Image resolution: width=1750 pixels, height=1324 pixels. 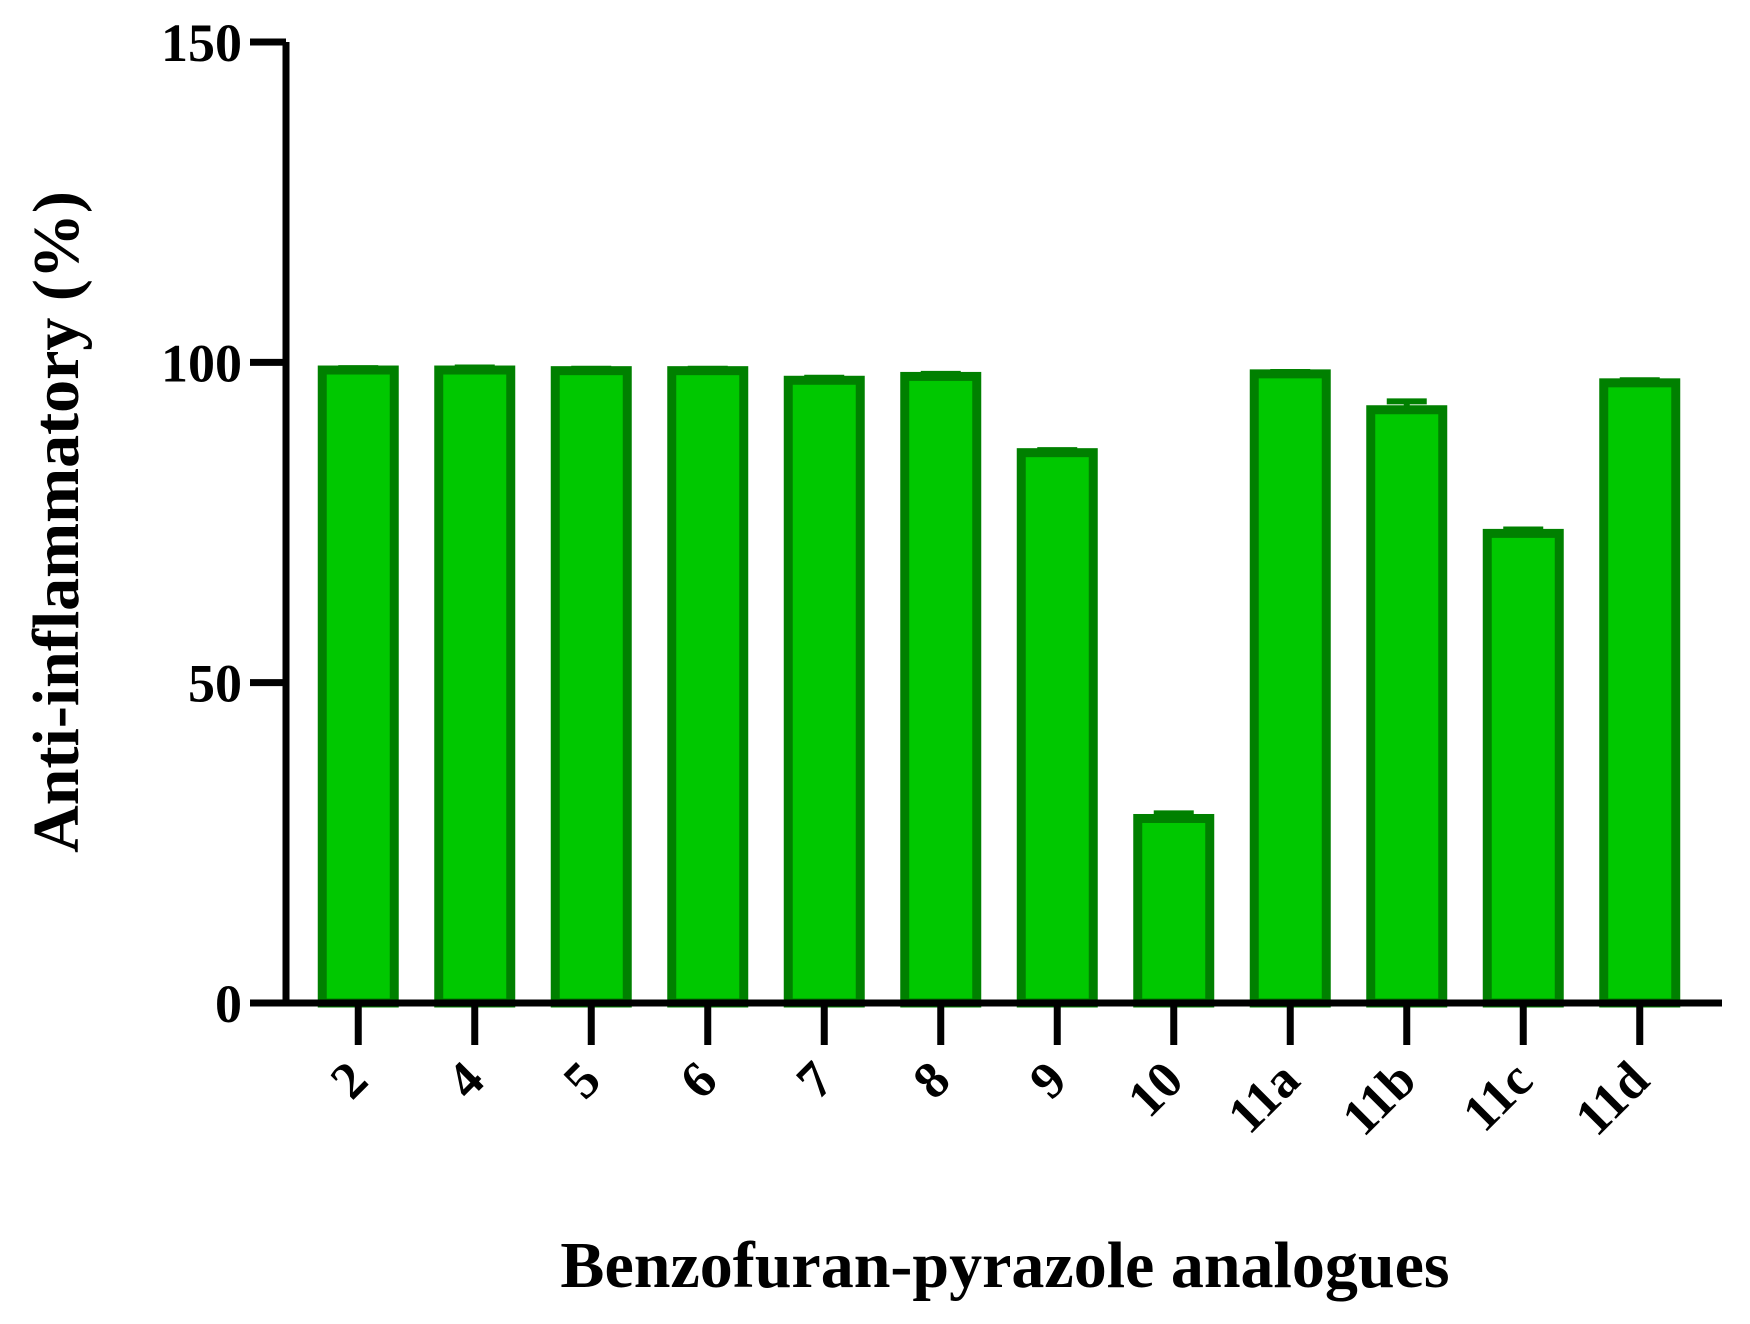 What do you see at coordinates (1407, 706) in the screenshot?
I see `bar-11b` at bounding box center [1407, 706].